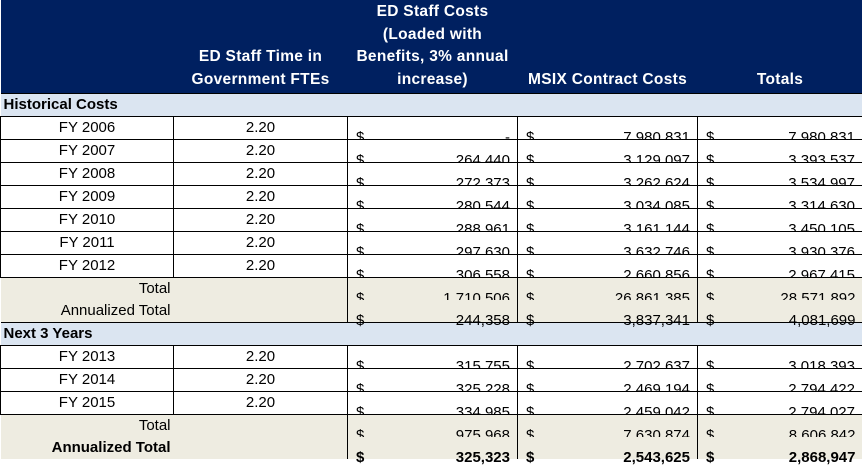 Image resolution: width=862 pixels, height=468 pixels. What do you see at coordinates (608, 197) in the screenshot?
I see `msix-cost-cell: $3,034,085` at bounding box center [608, 197].